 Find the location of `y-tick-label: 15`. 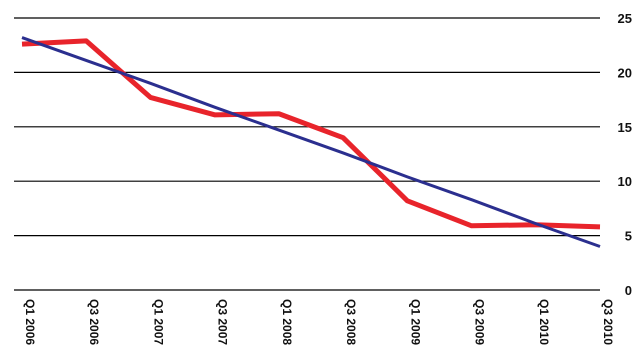

y-tick-label: 15 is located at coordinates (625, 127).